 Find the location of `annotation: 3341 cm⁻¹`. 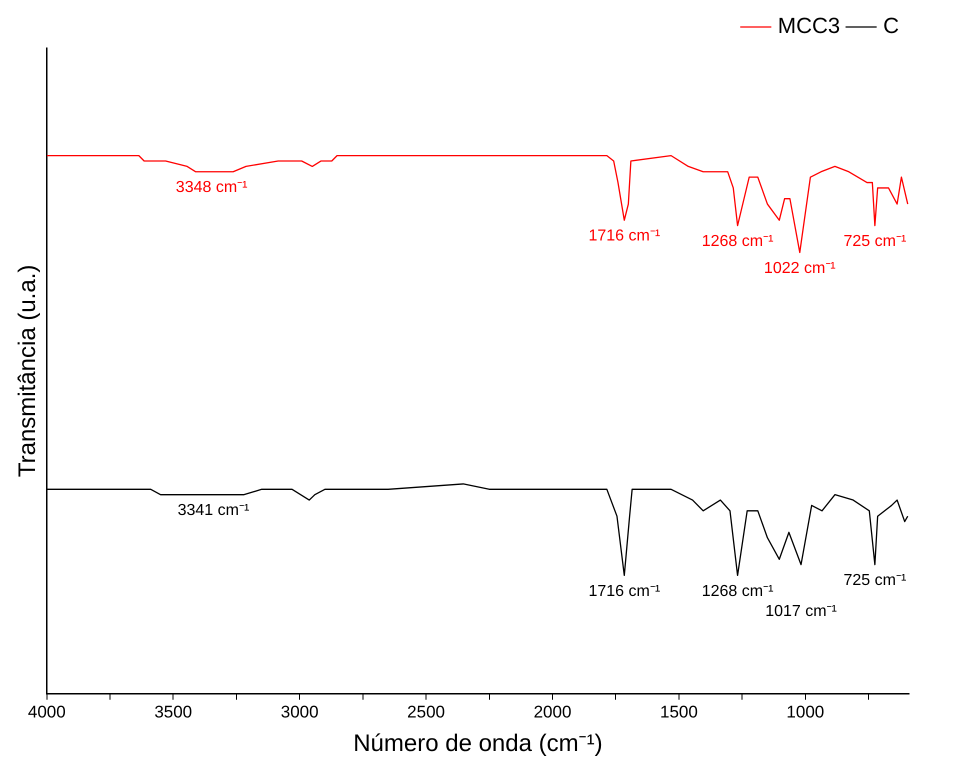

annotation: 3341 cm⁻¹ is located at coordinates (214, 511).